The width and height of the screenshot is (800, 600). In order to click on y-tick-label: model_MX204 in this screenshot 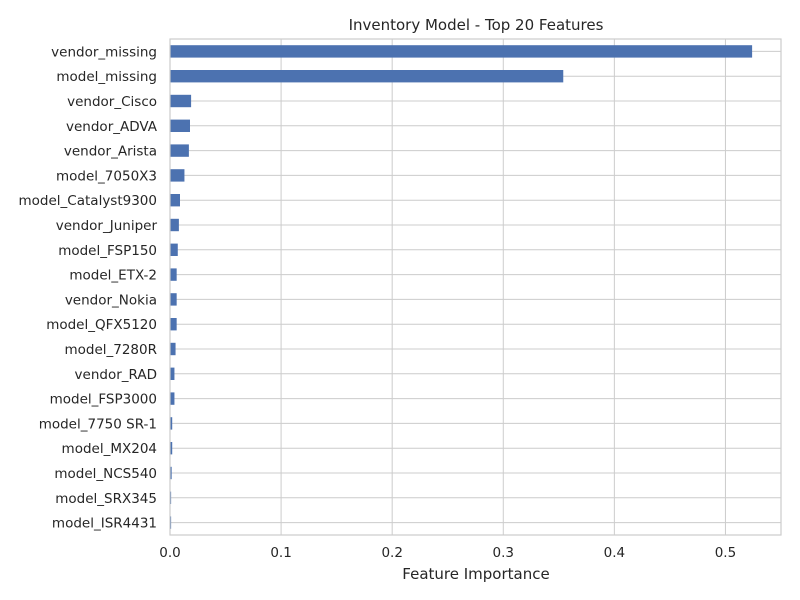, I will do `click(109, 449)`.